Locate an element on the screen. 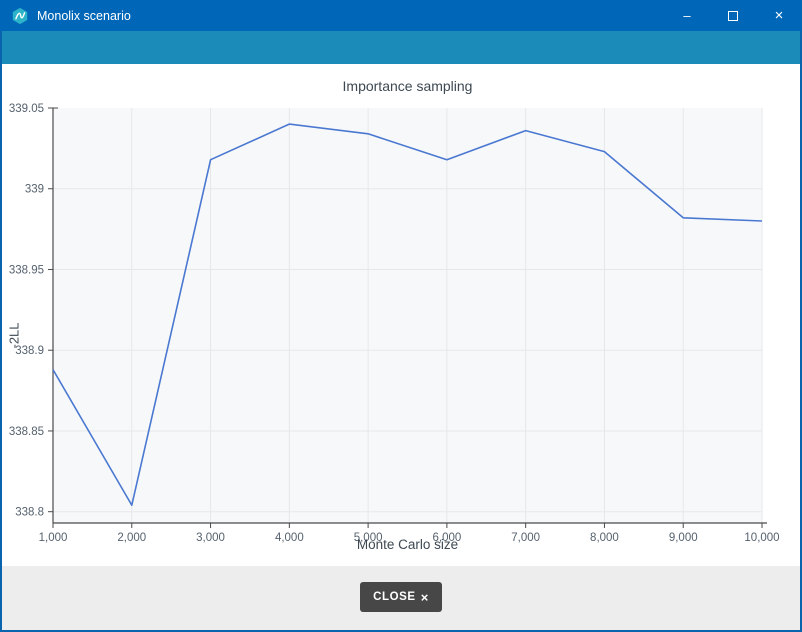 The height and width of the screenshot is (632, 802). close-x-icon: × is located at coordinates (424, 597).